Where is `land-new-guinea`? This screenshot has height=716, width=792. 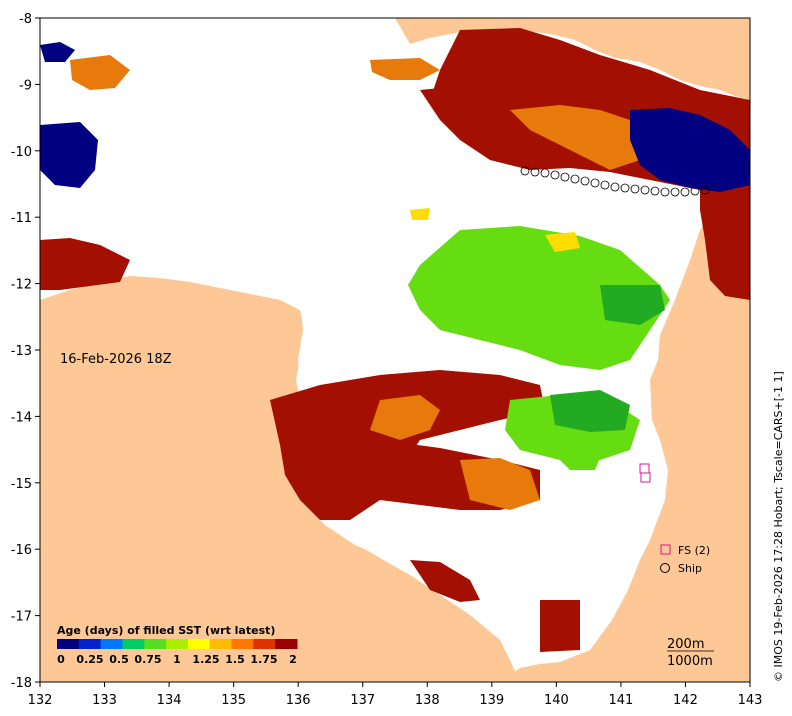 land-new-guinea is located at coordinates (572, 59).